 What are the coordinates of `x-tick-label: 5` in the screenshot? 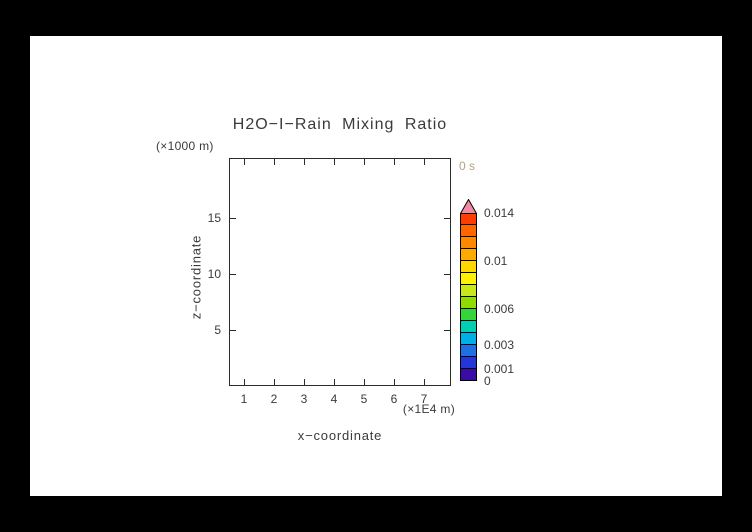 It's located at (364, 399).